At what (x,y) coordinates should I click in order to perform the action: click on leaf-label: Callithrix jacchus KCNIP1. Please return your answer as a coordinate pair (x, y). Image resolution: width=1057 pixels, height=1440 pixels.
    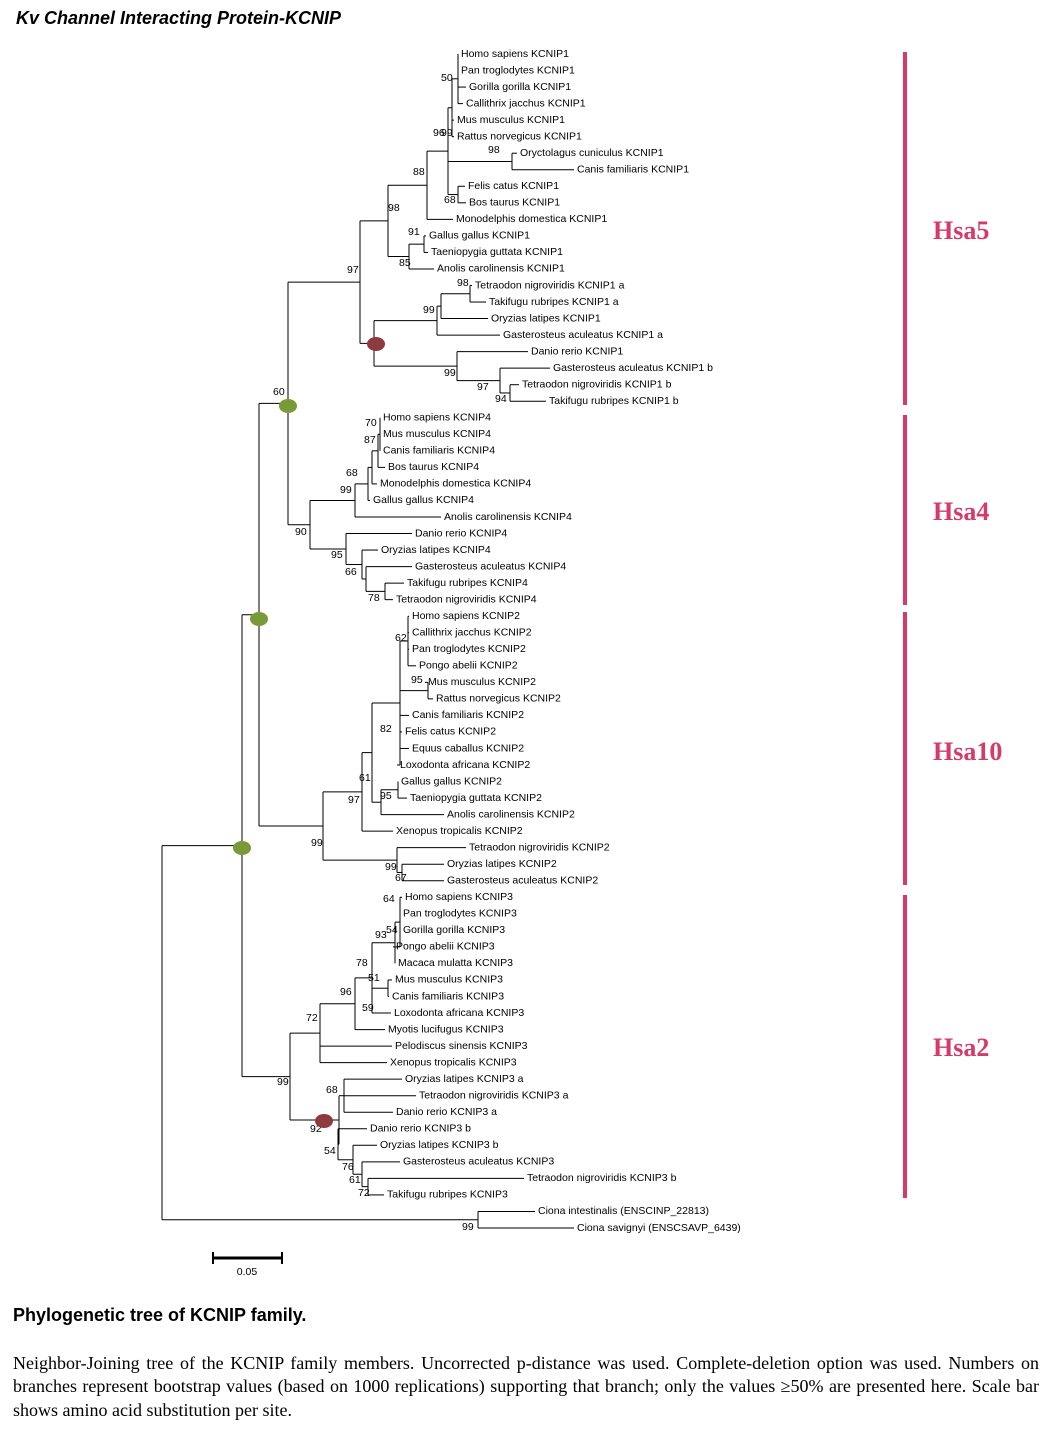
    Looking at the image, I should click on (526, 103).